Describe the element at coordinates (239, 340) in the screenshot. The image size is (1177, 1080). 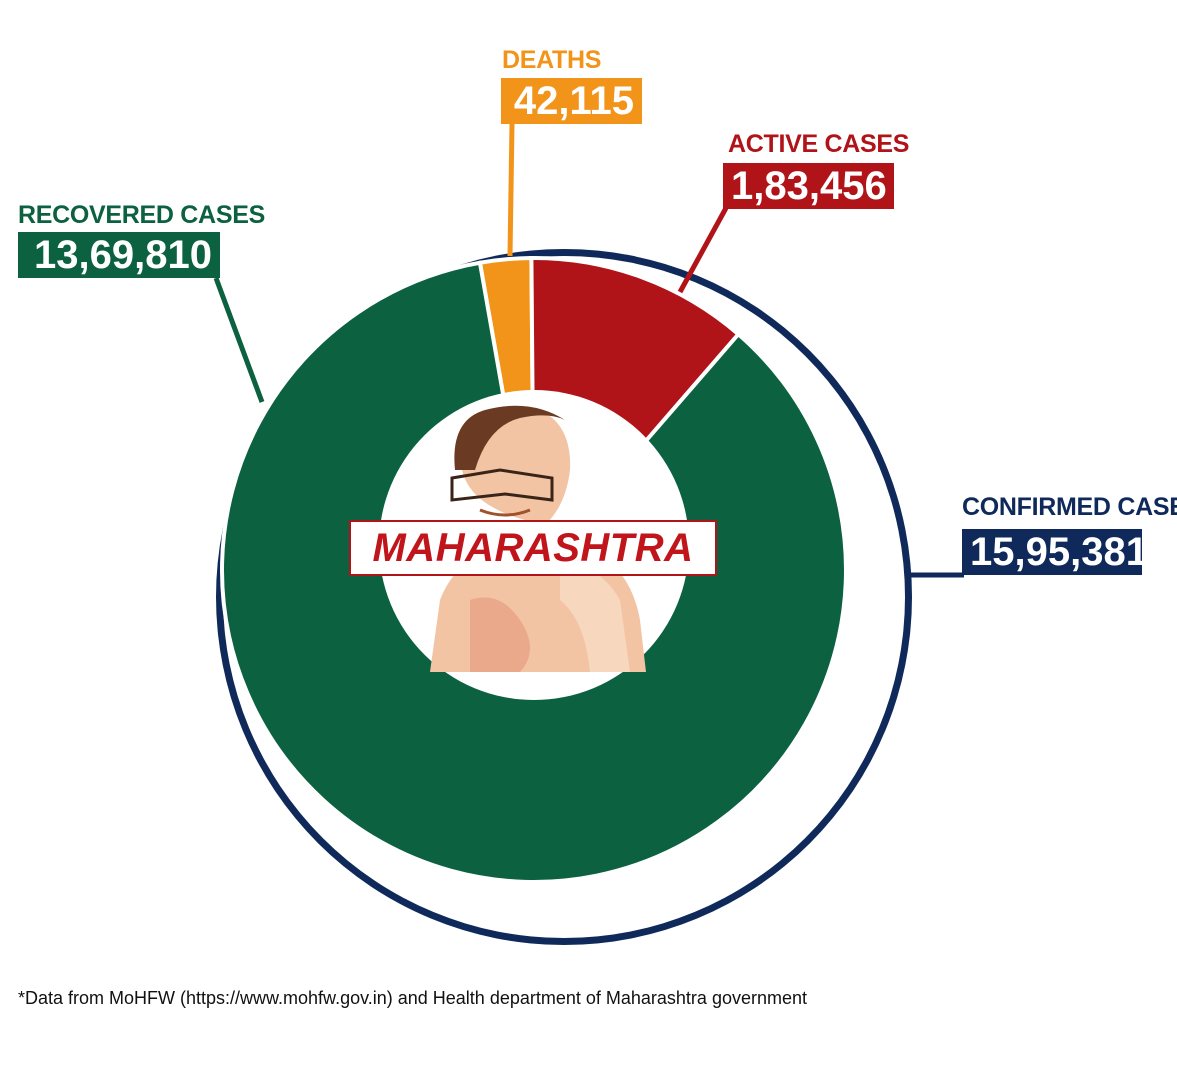
I see `recovered-cases-connector` at that location.